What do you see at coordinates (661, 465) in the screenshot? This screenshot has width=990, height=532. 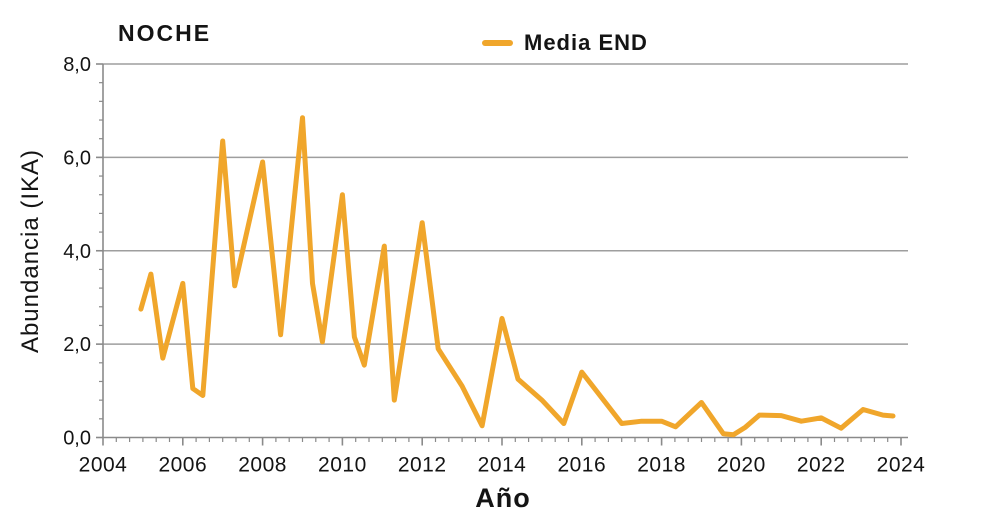 I see `x-tick-label: 2018` at bounding box center [661, 465].